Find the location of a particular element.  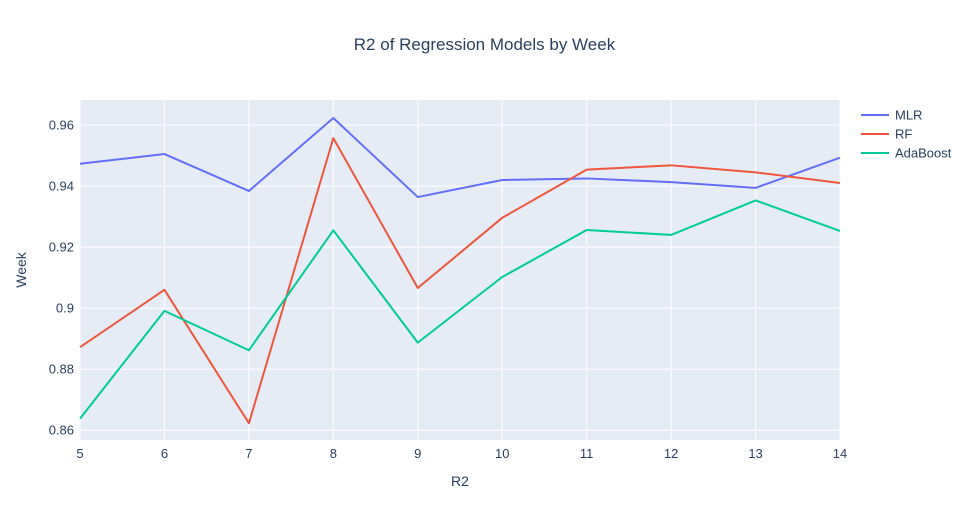

legend-label: AdaBoost is located at coordinates (923, 153).